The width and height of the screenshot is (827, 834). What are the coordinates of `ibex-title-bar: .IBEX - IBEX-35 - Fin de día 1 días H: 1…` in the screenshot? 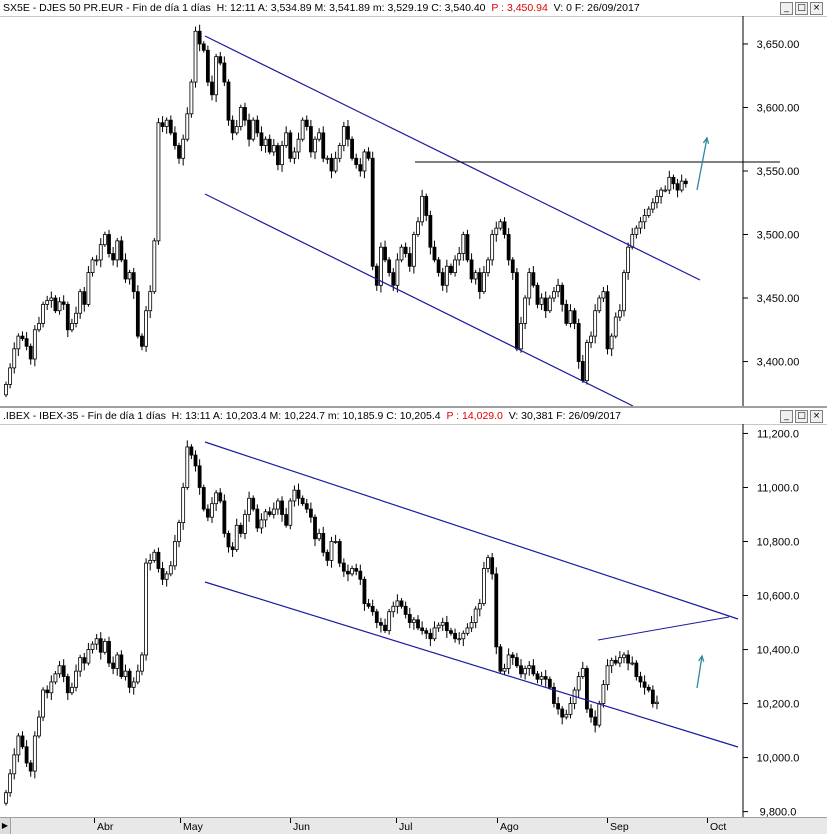 It's located at (413, 416).